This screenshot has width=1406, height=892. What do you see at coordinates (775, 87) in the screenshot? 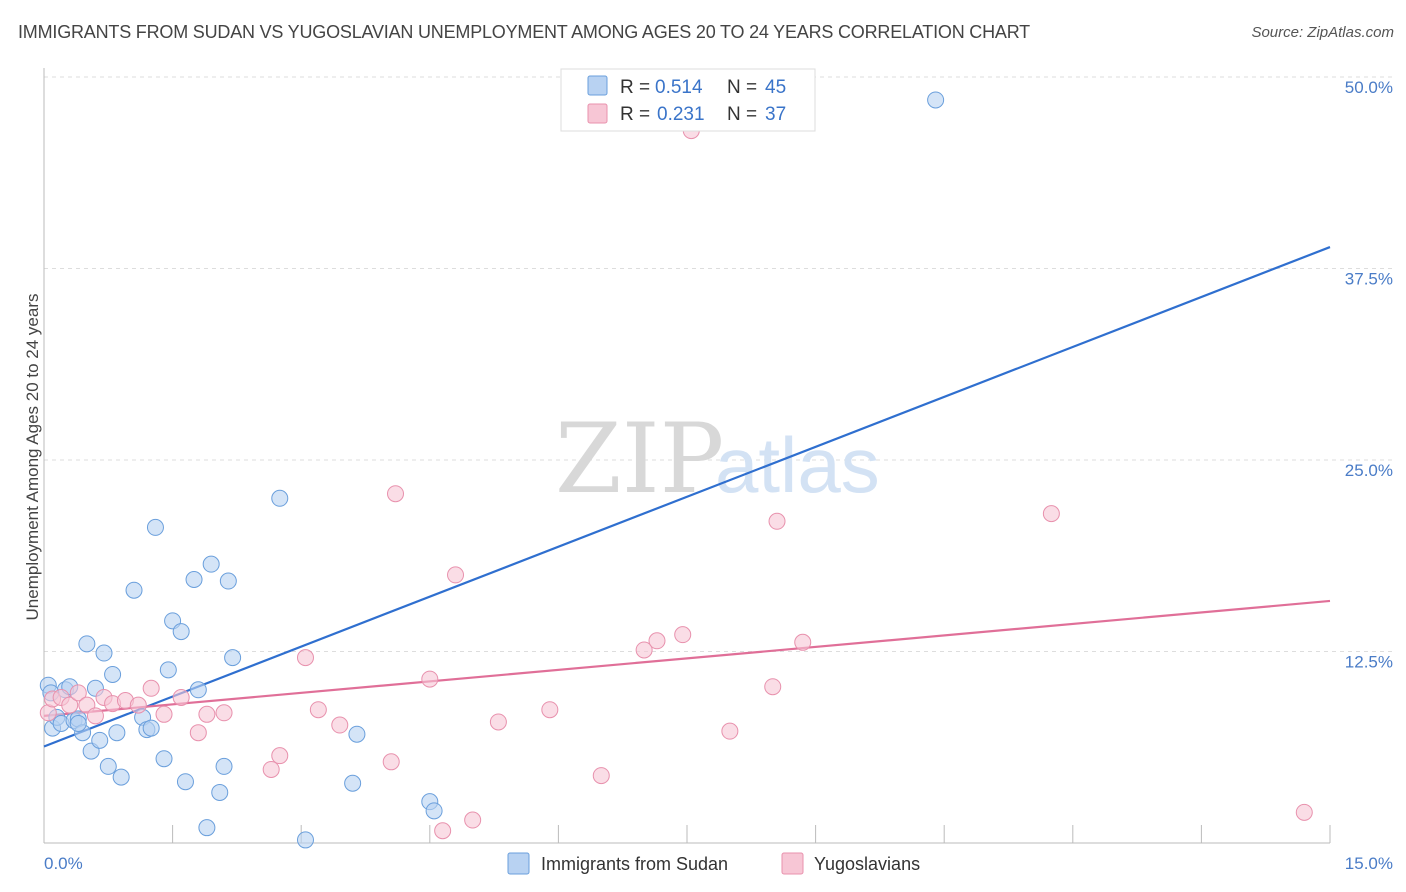
I see `legend-n-value: 45` at bounding box center [775, 87].